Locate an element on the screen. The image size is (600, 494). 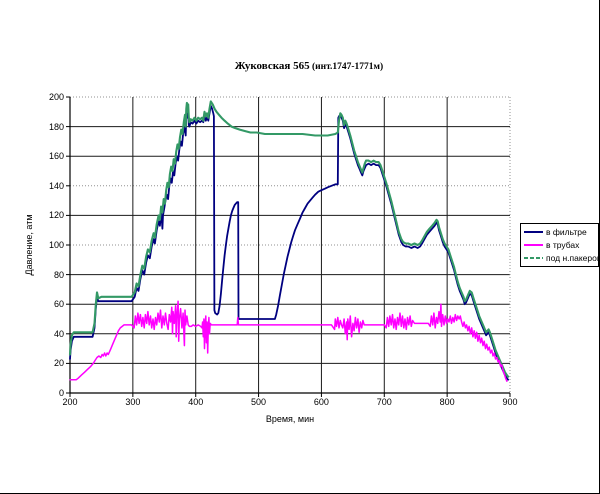
legend: в фильтре в трубах под н.пакером is located at coordinates (560, 245).